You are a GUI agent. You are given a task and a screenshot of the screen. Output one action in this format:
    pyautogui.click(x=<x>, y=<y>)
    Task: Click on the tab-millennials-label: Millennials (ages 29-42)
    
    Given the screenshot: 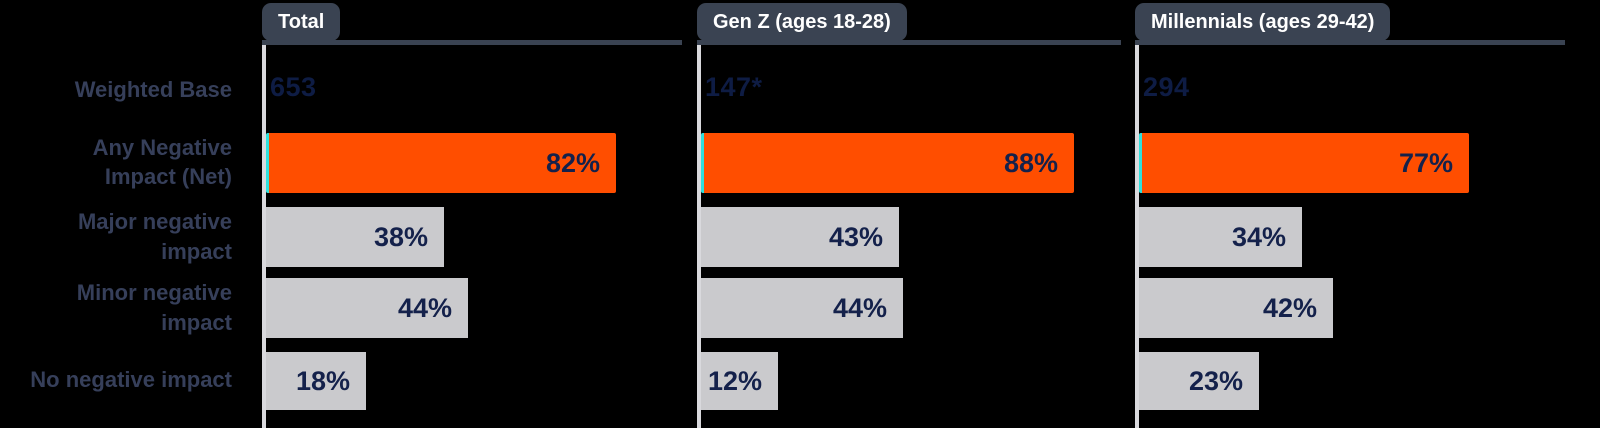 What is the action you would take?
    pyautogui.click(x=1263, y=21)
    